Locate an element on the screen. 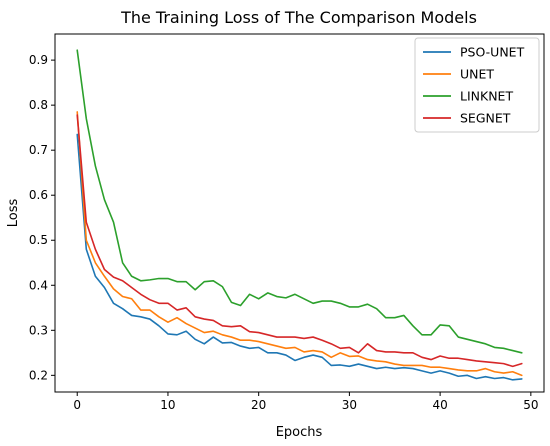 Image resolution: width=550 pixels, height=446 pixels. y-axis-label: Loss is located at coordinates (13, 213).